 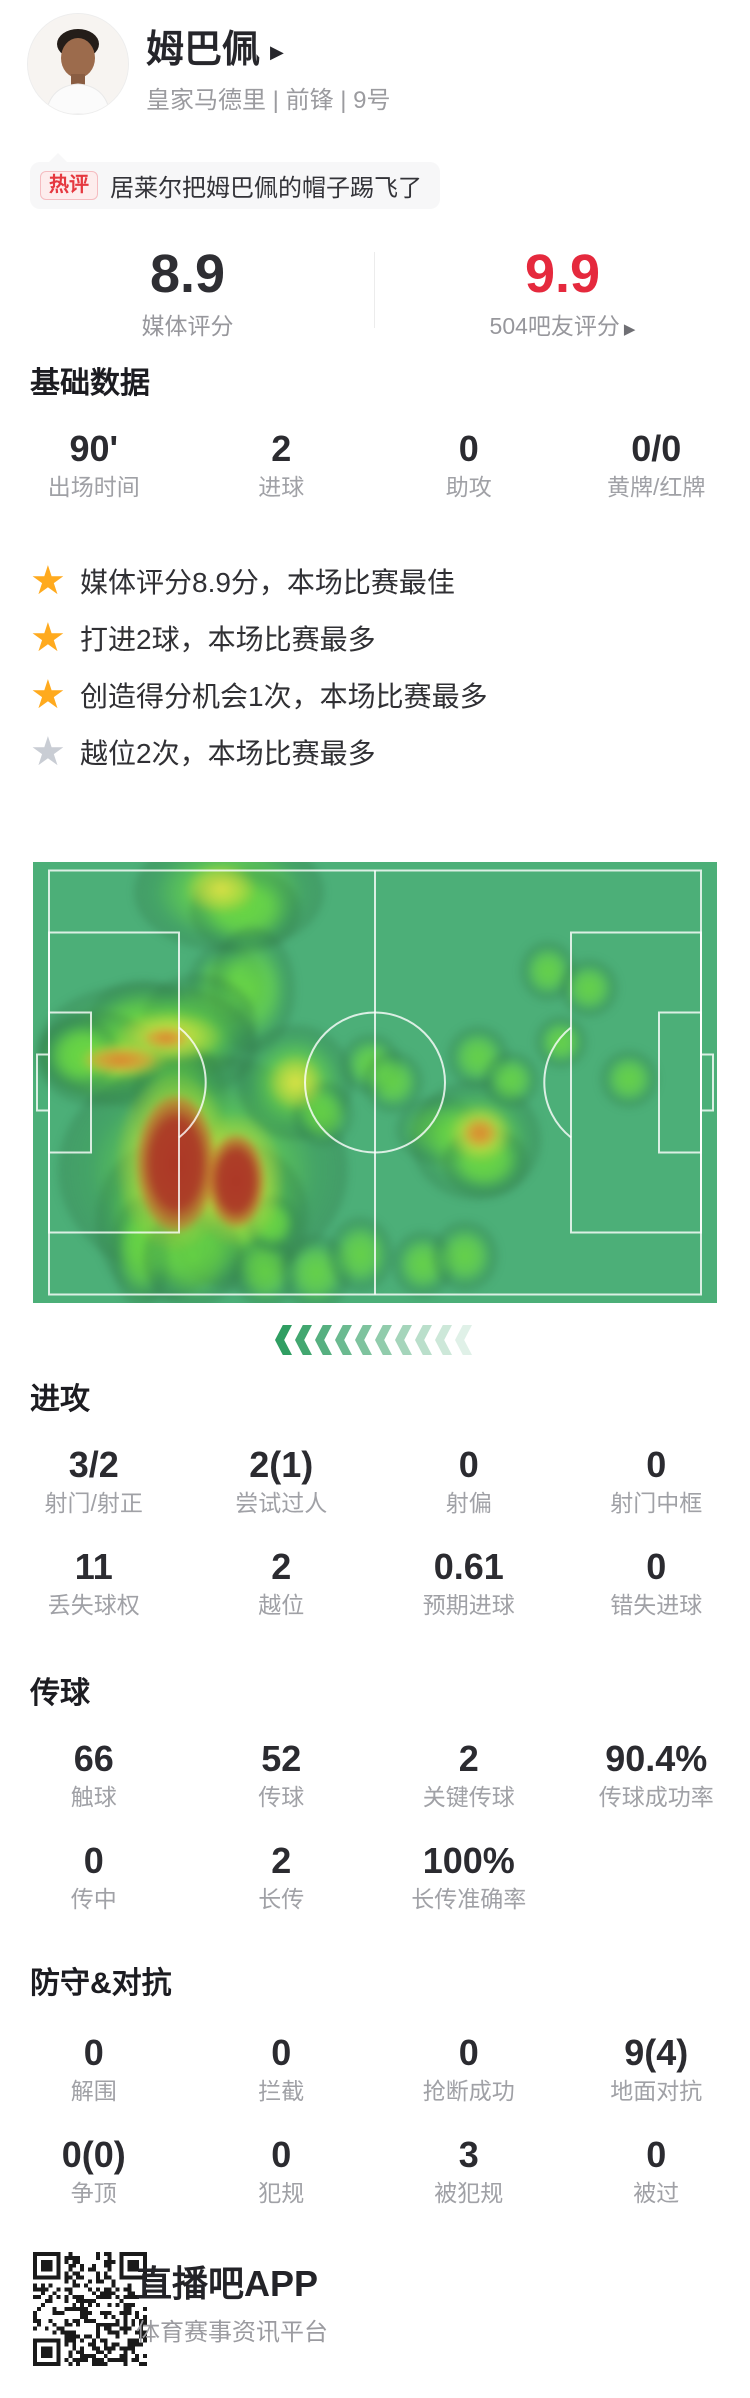 I want to click on app-name: 直播吧APP, so click(x=227, y=2283).